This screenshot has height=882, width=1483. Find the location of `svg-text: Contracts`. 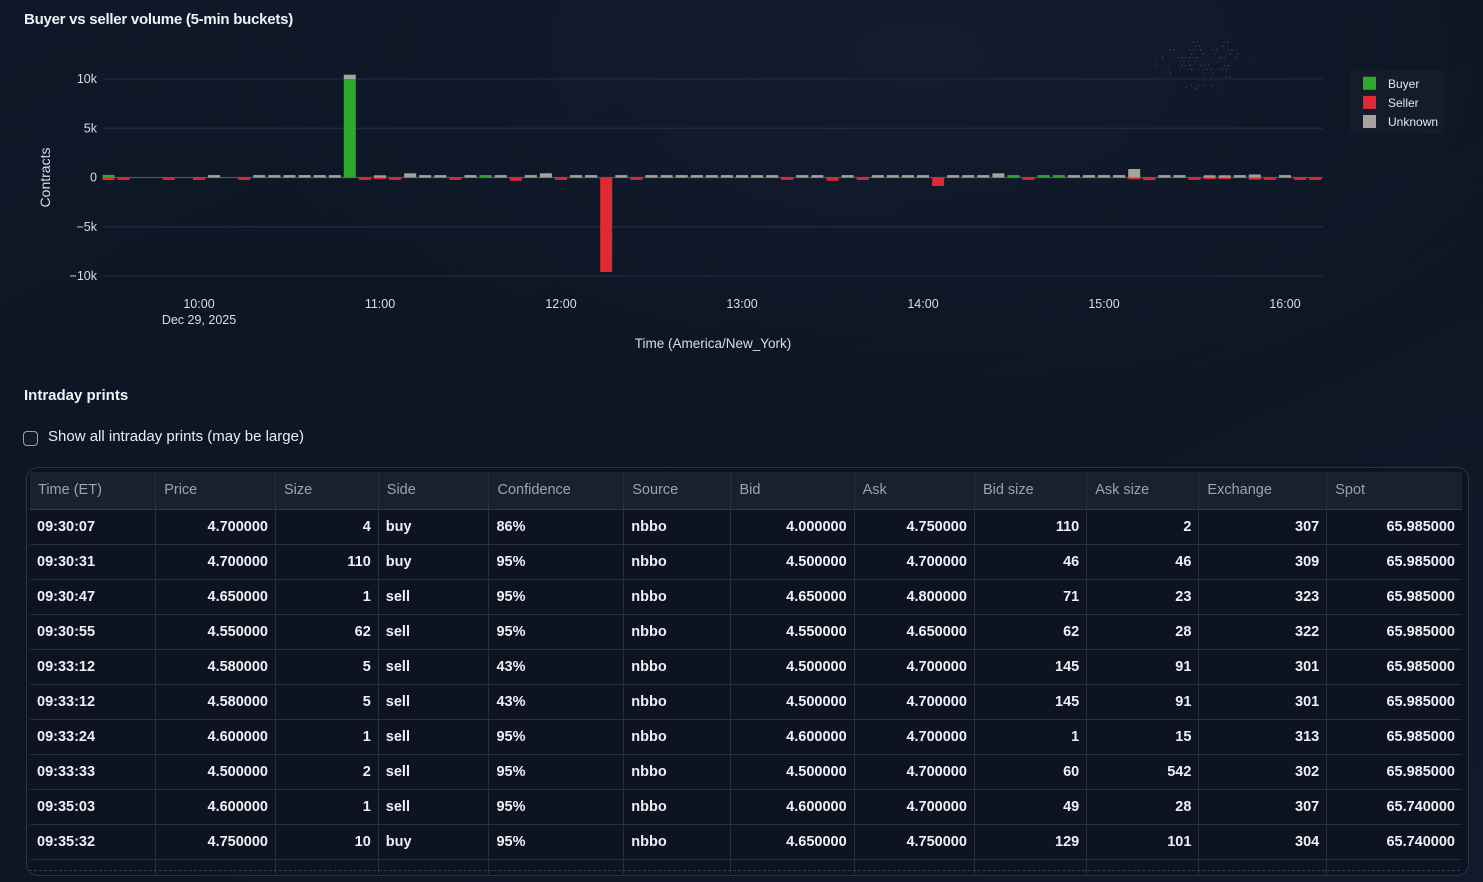

svg-text: Contracts is located at coordinates (45, 178).